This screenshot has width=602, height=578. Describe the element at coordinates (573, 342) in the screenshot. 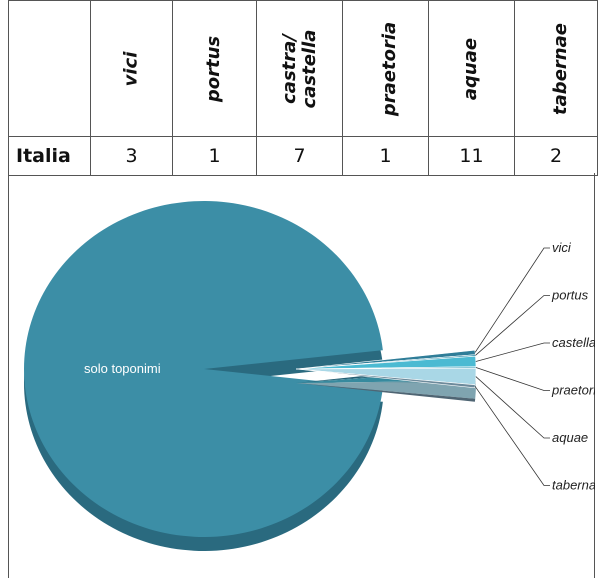

I see `slice-label-castella: castella` at that location.